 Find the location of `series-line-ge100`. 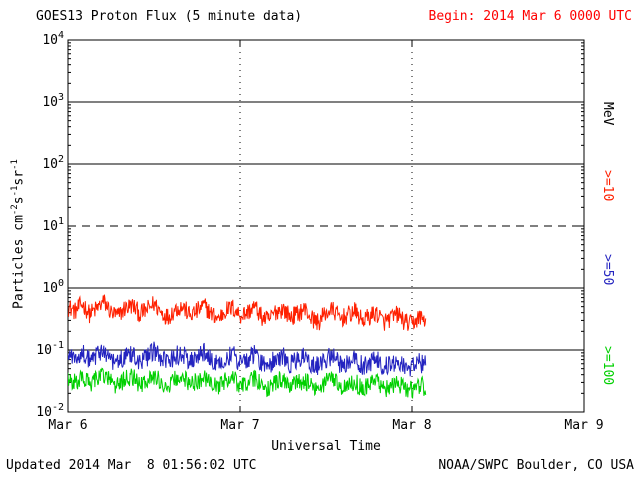

series-line-ge100 is located at coordinates (247, 383).